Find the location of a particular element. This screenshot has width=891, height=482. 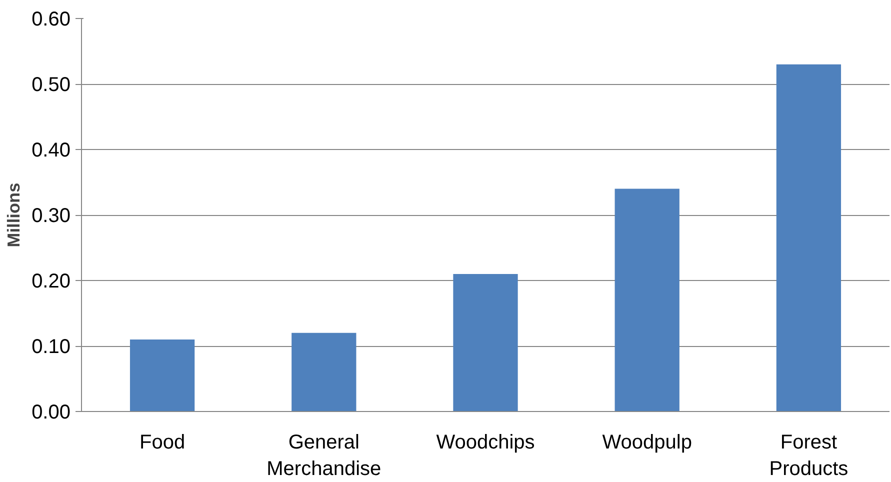

y-tick-label: 0.50 is located at coordinates (51, 85).